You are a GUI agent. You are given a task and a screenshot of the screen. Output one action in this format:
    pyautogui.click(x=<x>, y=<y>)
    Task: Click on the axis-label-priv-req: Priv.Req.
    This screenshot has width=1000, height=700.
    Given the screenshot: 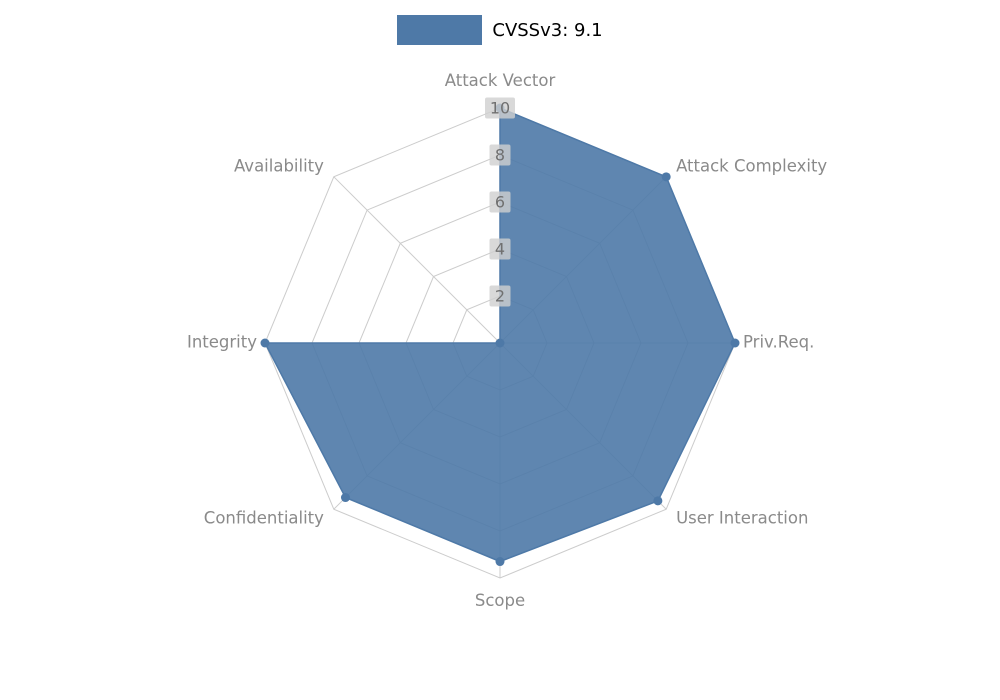 What is the action you would take?
    pyautogui.click(x=778, y=342)
    